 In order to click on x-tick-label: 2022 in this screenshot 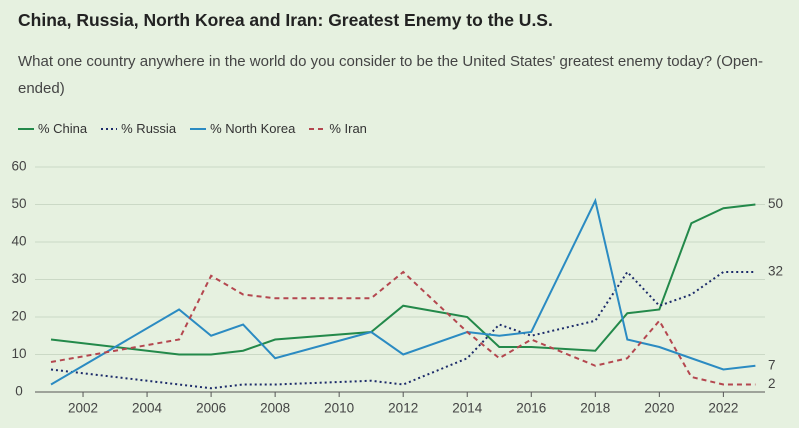, I will do `click(723, 408)`.